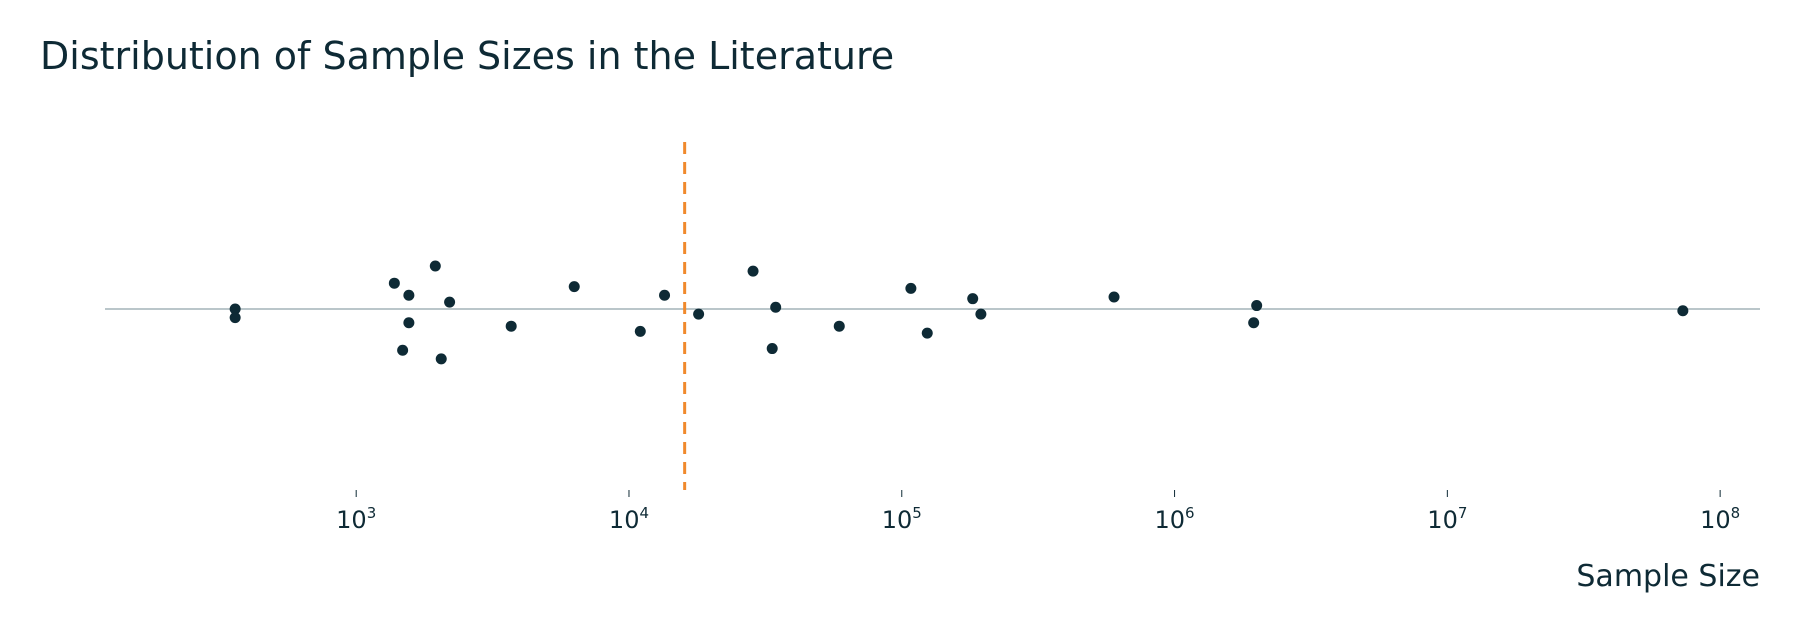  I want to click on x-axis-label: Sample Size, so click(1668, 576).